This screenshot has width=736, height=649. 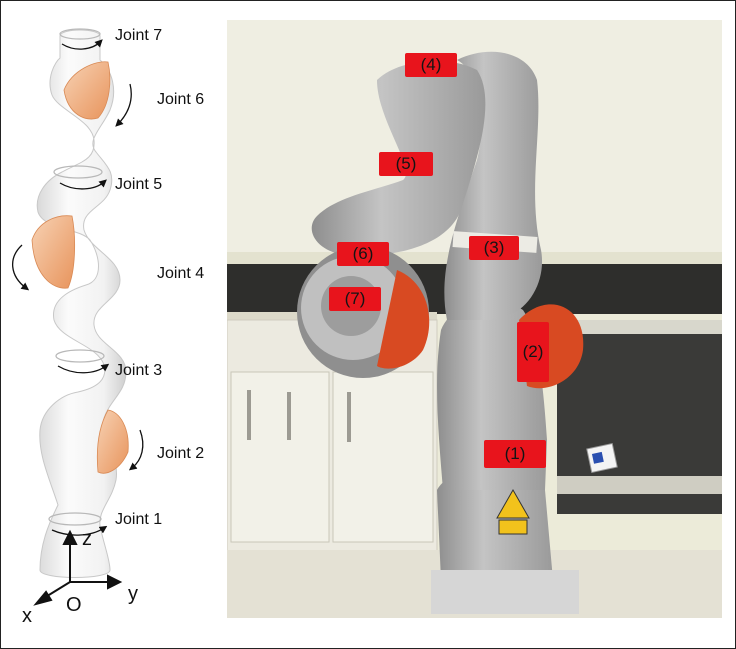 I want to click on coordinate-axes, so click(x=78, y=567).